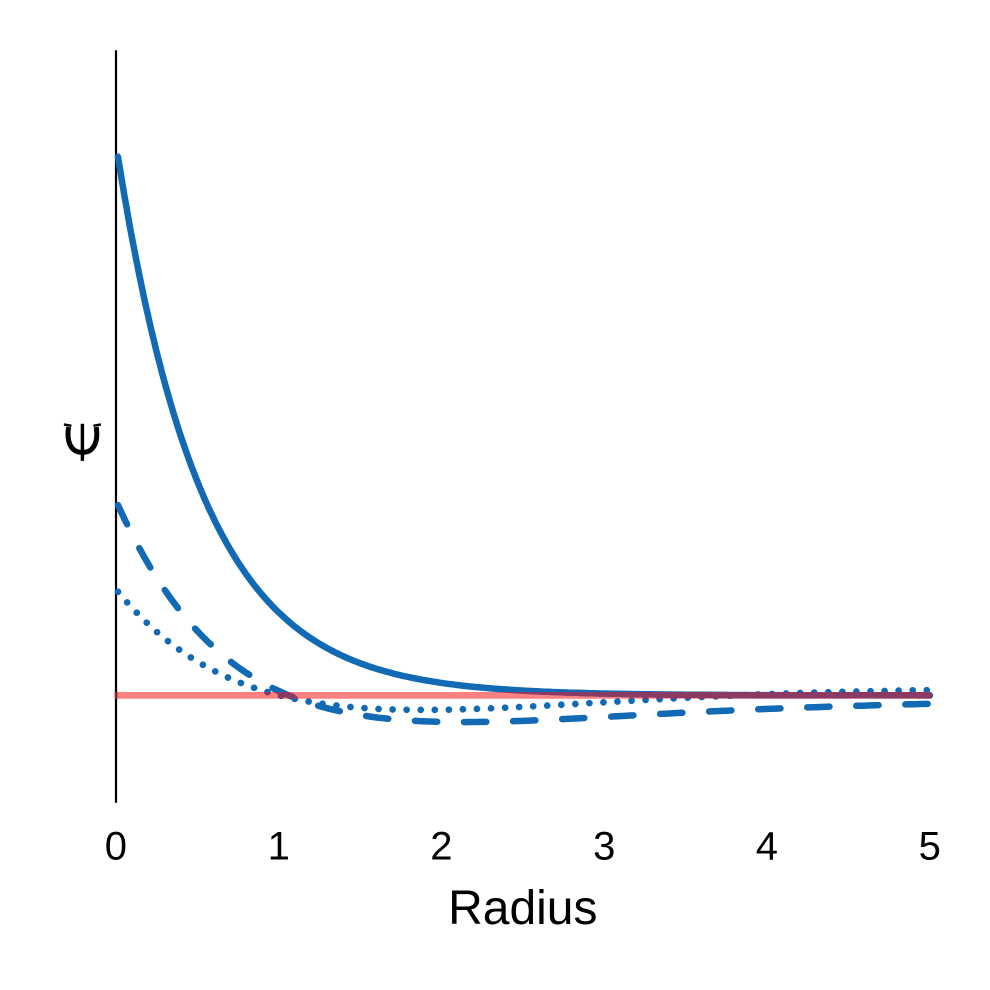  Describe the element at coordinates (279, 846) in the screenshot. I see `svg-text: 1` at that location.